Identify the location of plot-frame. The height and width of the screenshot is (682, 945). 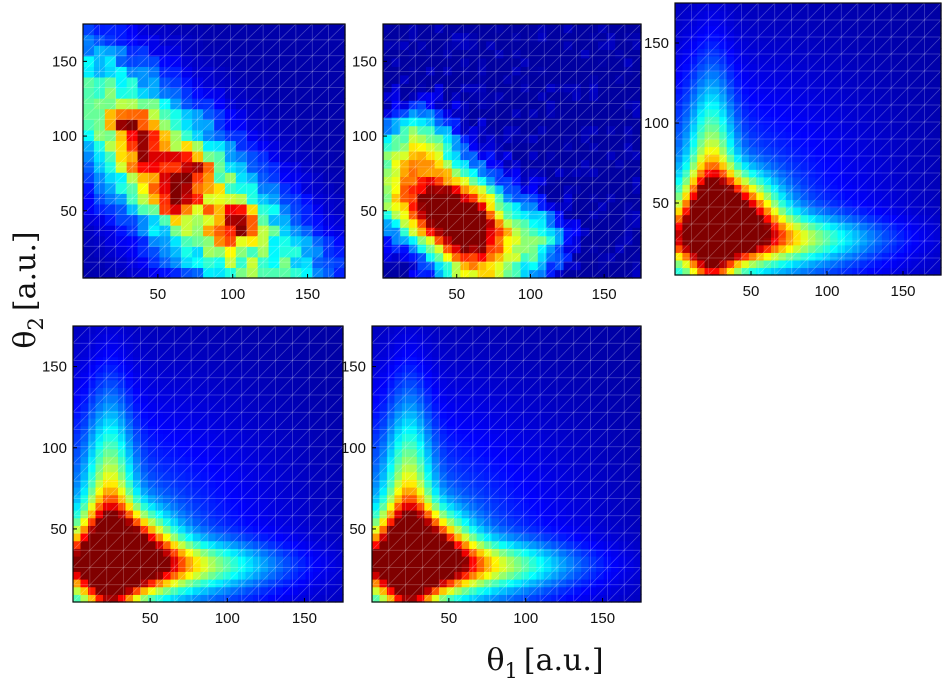
(512, 151).